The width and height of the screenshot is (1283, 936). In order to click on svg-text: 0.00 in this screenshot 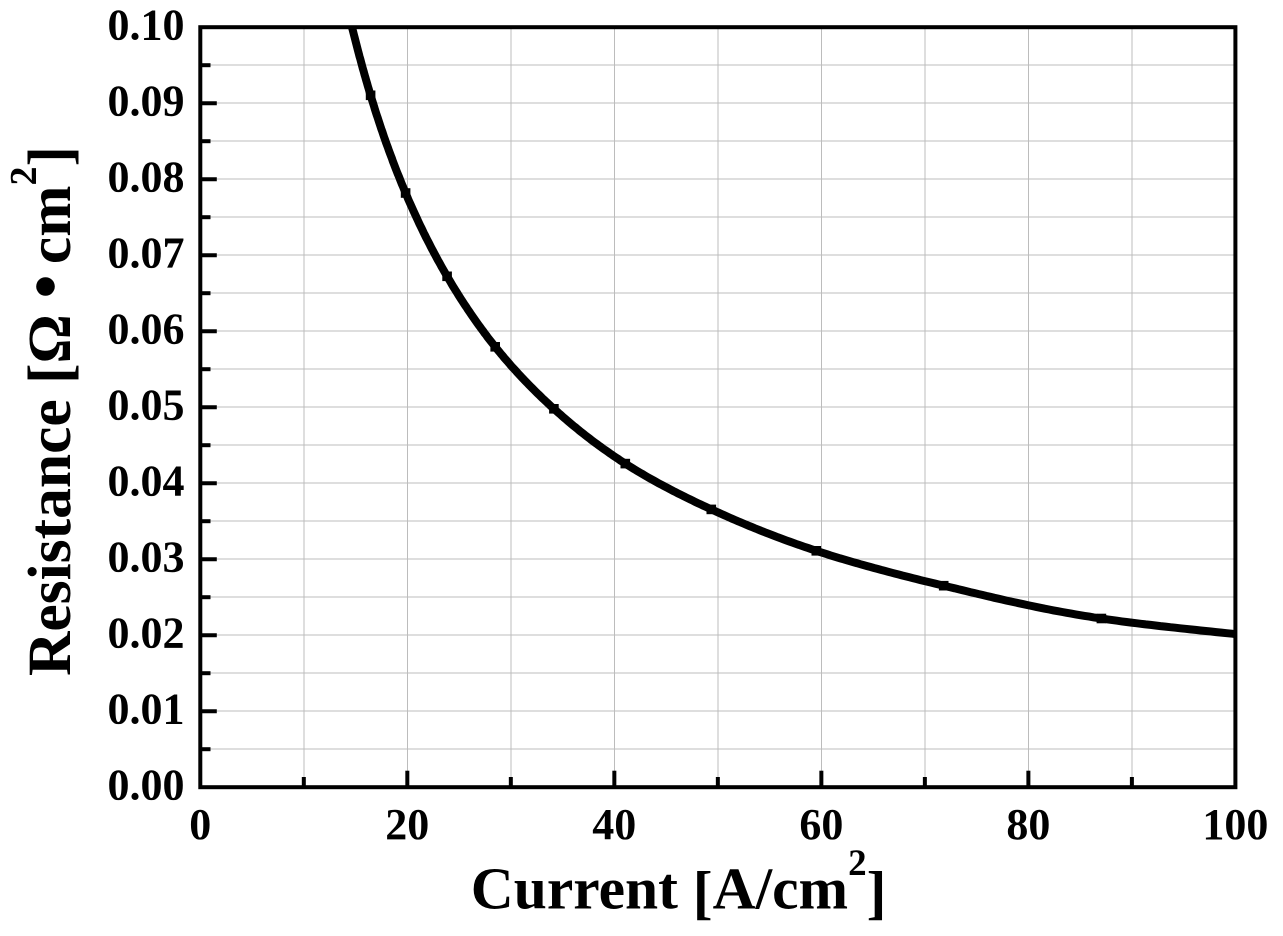, I will do `click(146, 785)`.